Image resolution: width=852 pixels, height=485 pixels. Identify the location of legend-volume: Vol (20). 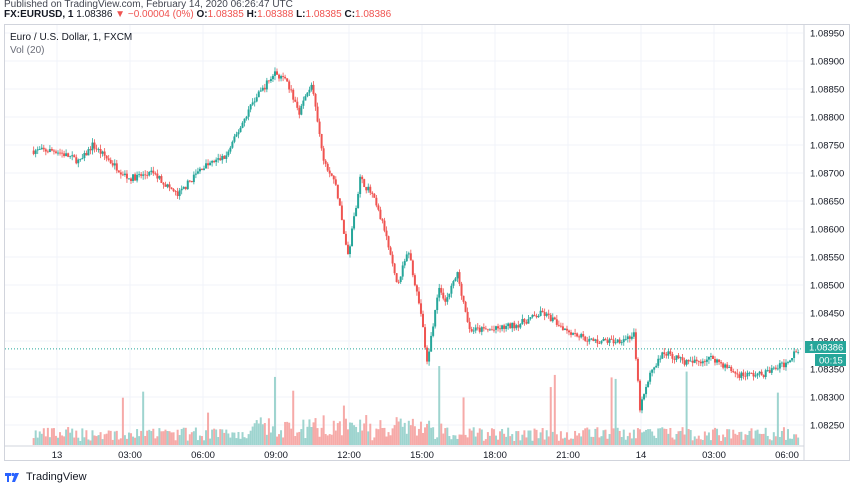
(27, 50).